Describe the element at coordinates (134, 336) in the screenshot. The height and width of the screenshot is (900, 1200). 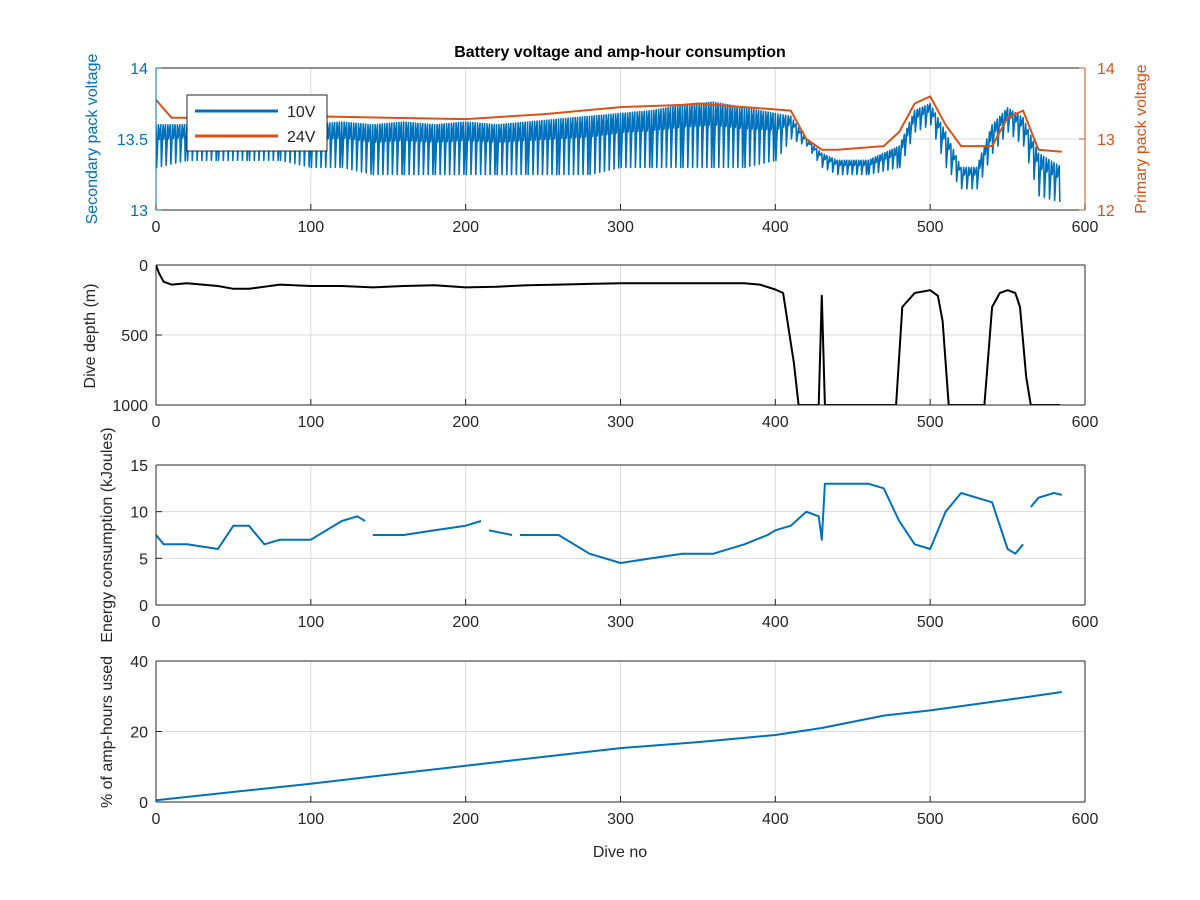
I see `y-tick-label: 500` at that location.